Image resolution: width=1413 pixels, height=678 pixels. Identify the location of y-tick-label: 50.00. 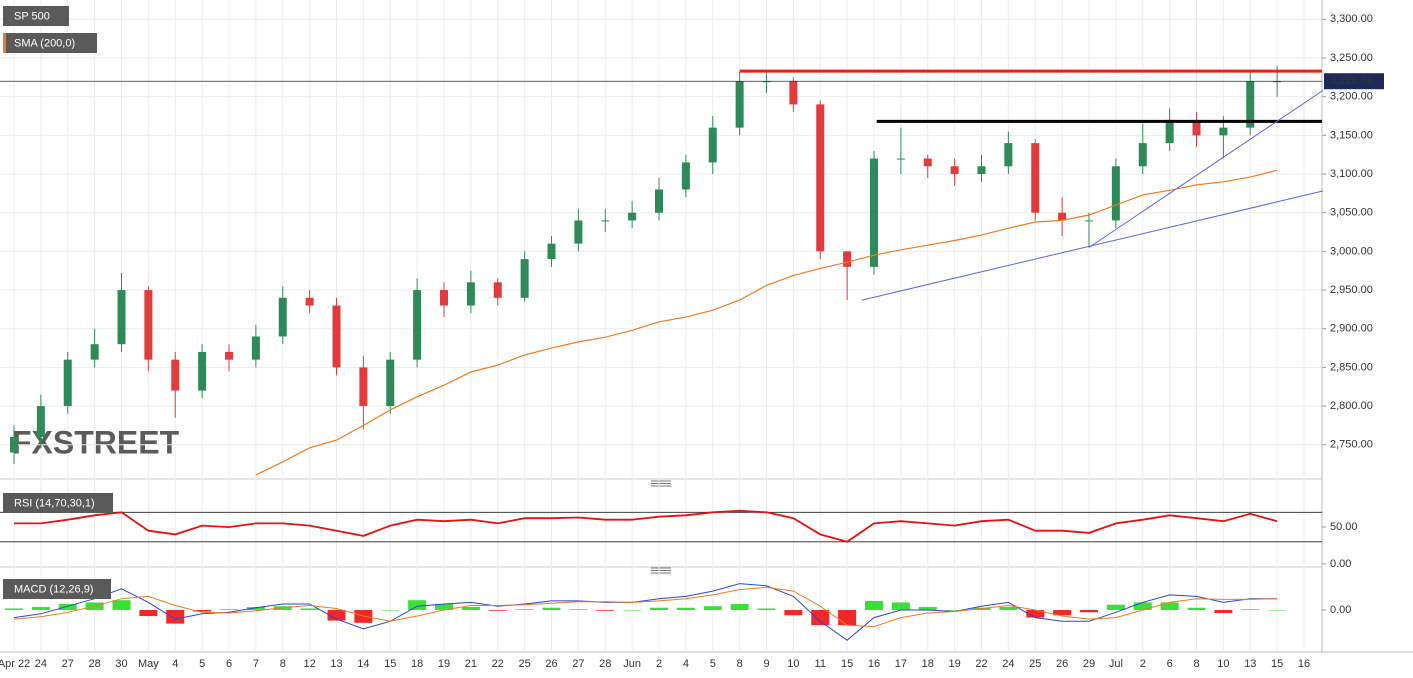
(1344, 527).